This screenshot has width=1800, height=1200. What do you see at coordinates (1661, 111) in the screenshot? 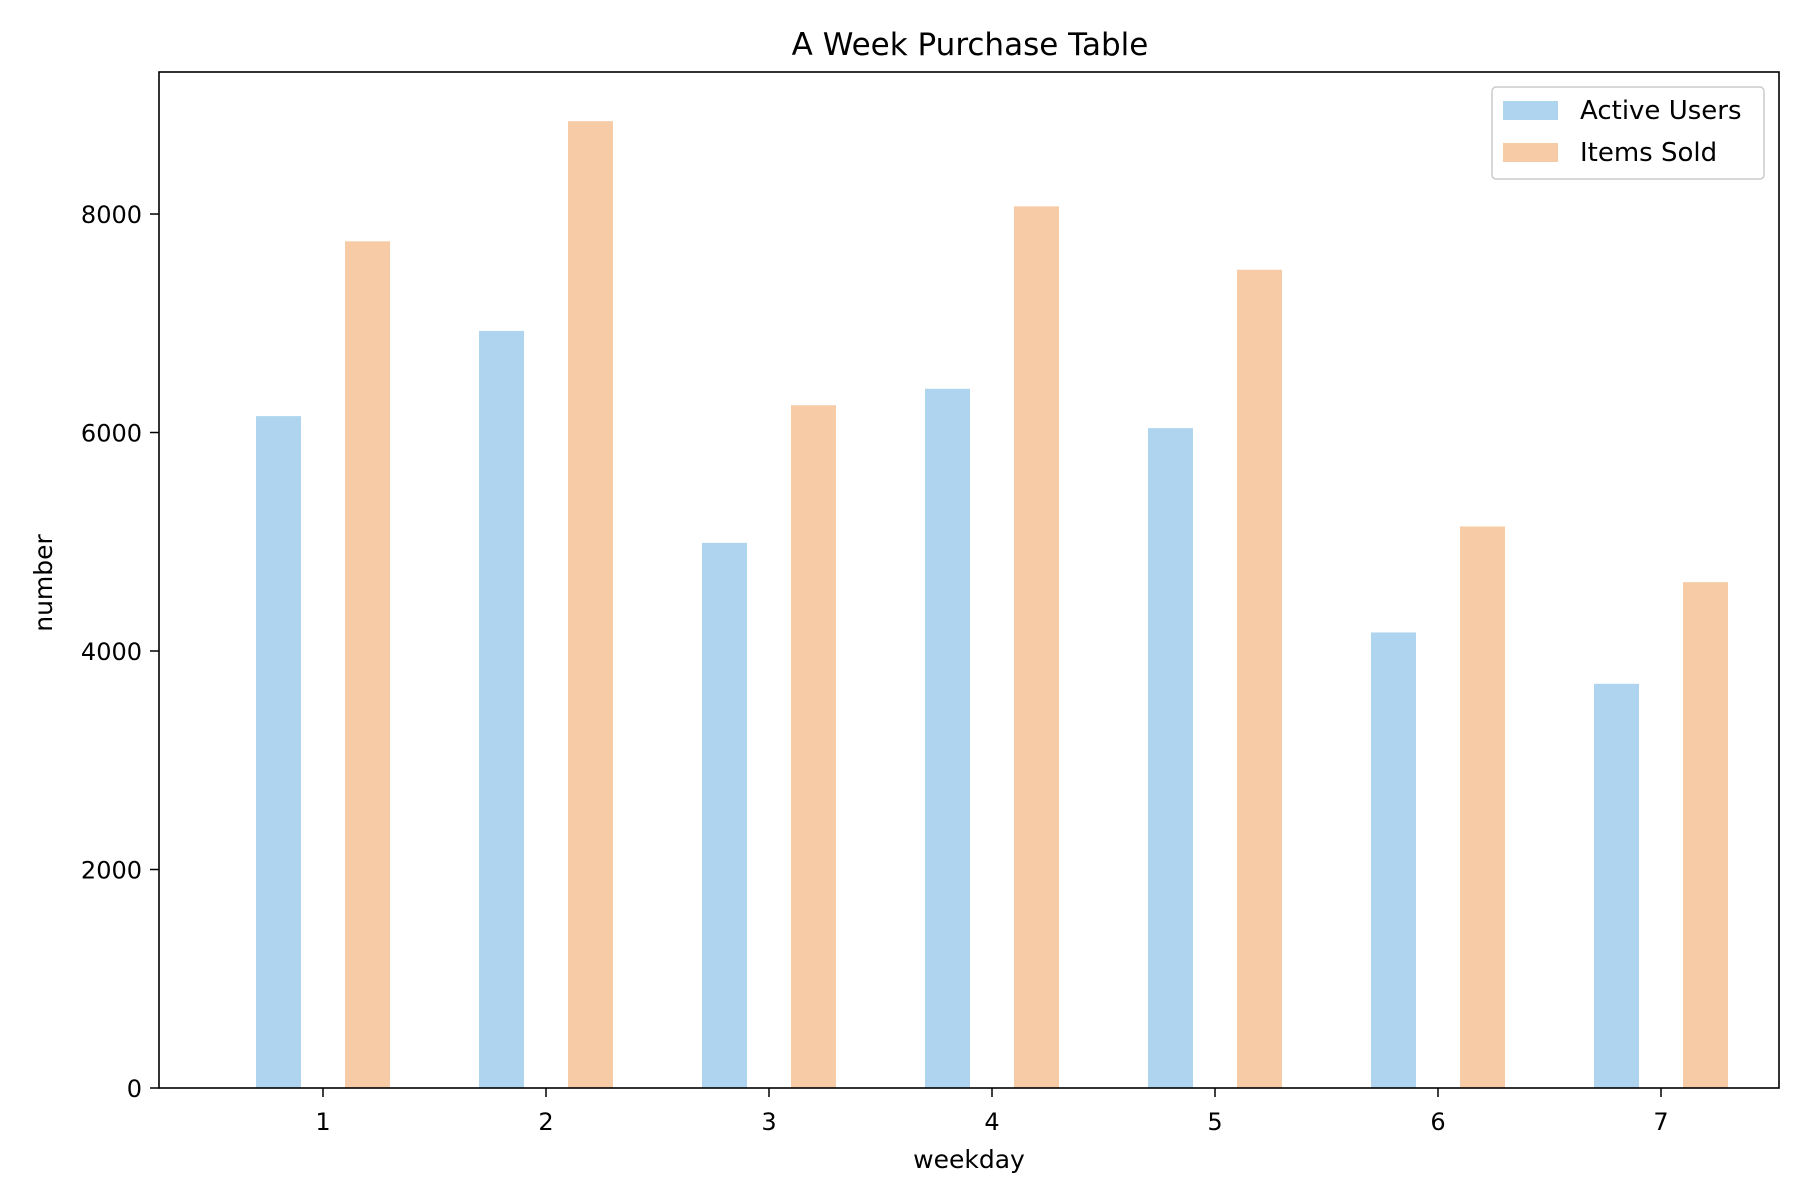
I see `legend-label-active-users: Active Users` at bounding box center [1661, 111].